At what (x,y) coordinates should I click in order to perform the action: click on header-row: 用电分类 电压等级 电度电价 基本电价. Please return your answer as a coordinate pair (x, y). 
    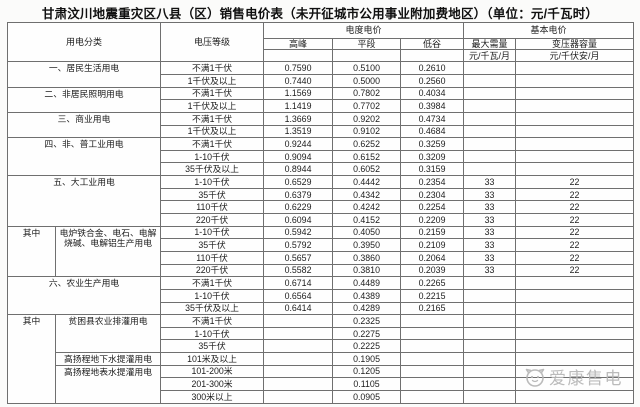
    Looking at the image, I should click on (320, 42).